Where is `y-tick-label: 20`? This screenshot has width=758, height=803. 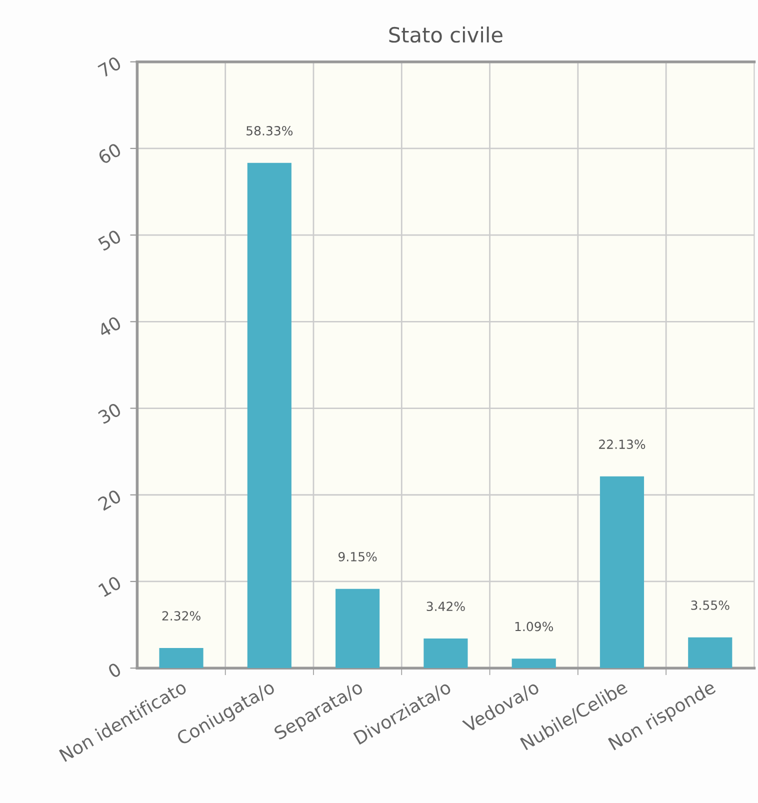 y-tick-label: 20 is located at coordinates (109, 499).